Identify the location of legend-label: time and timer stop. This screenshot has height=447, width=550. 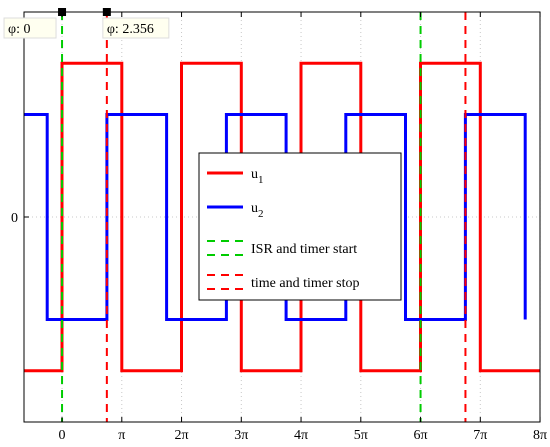
(305, 283).